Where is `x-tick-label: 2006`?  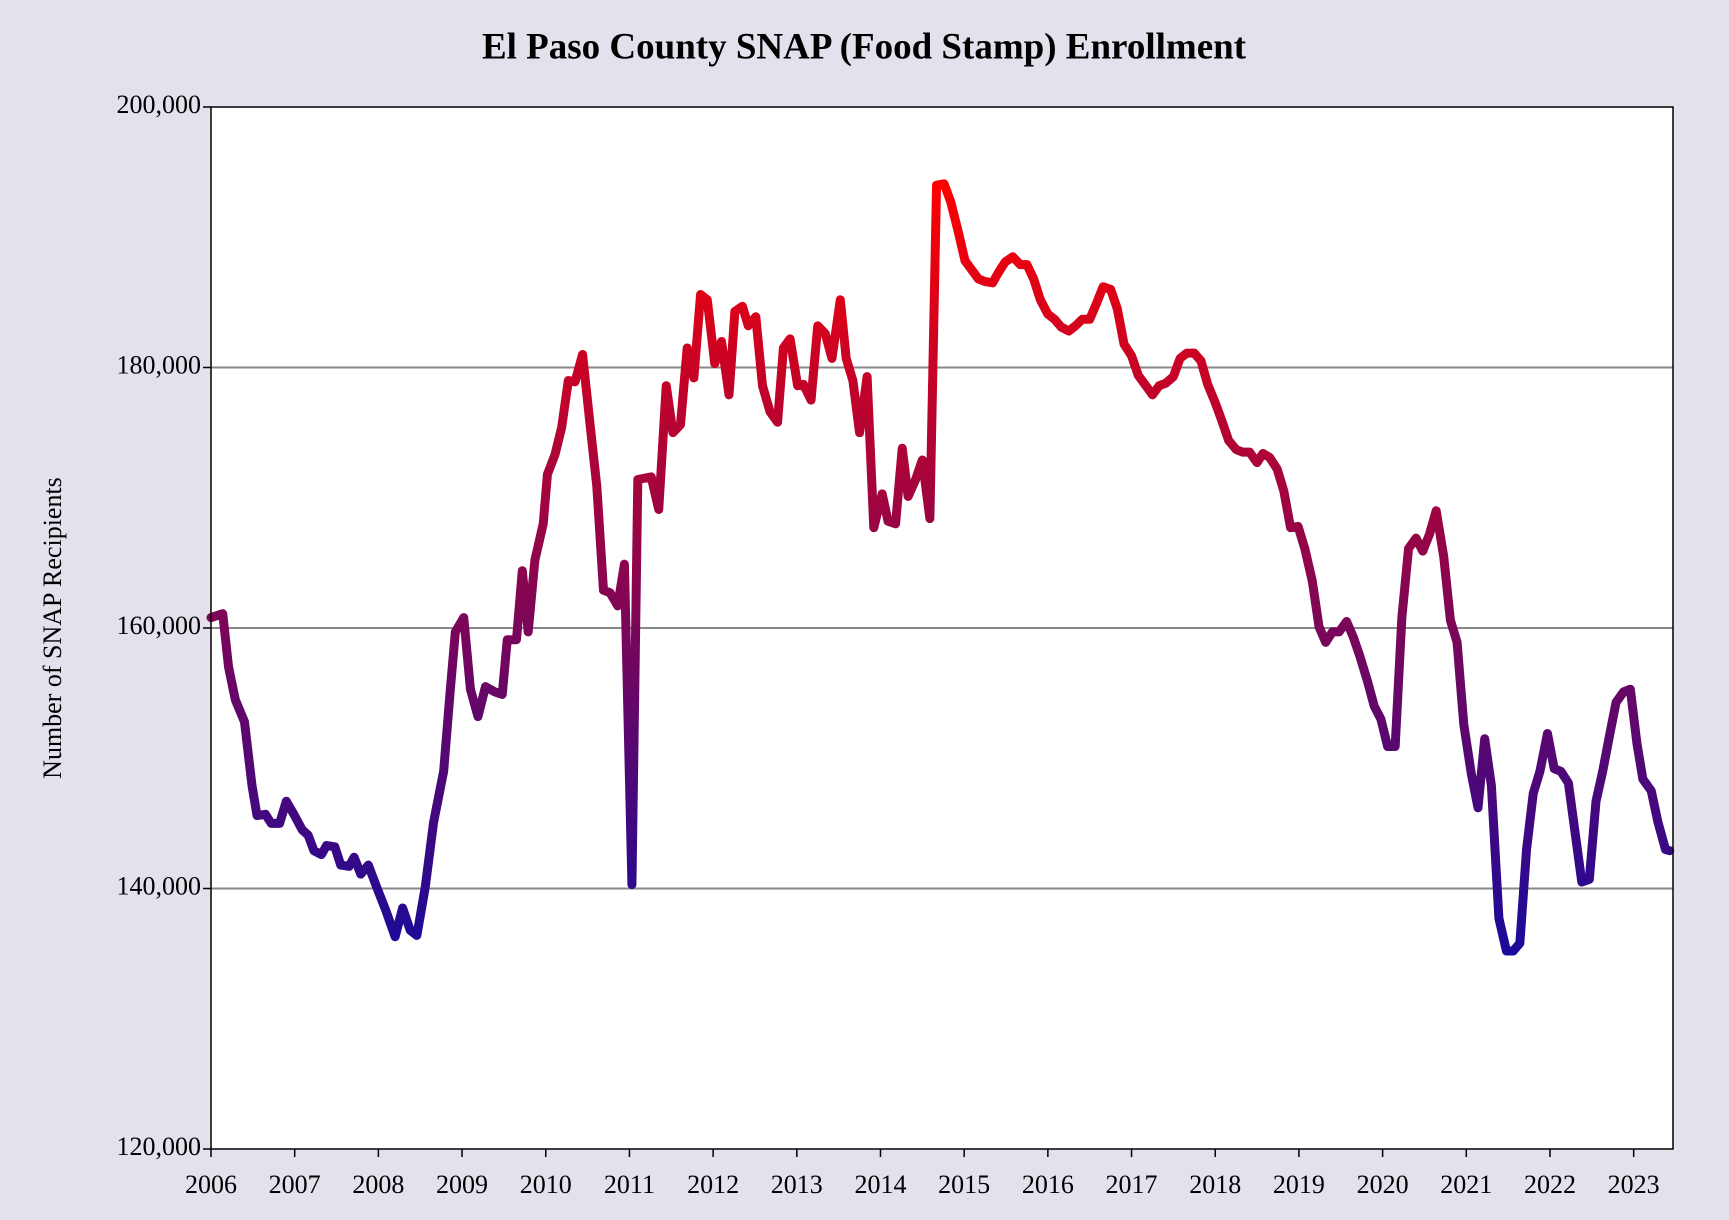 x-tick-label: 2006 is located at coordinates (211, 1184).